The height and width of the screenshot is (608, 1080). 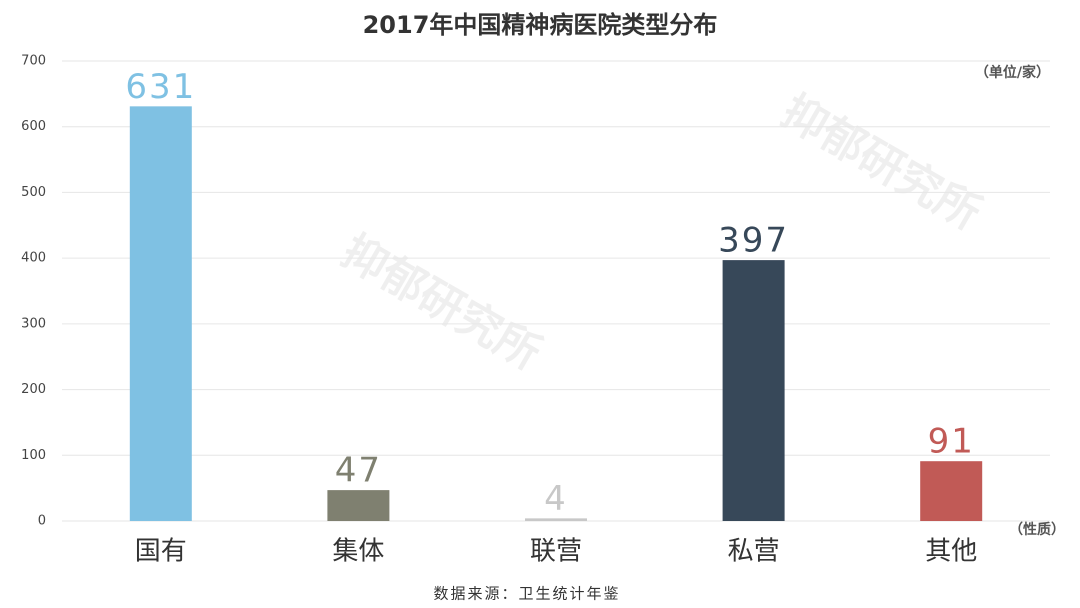 I want to click on x-tick-label: 其他, so click(x=951, y=552).